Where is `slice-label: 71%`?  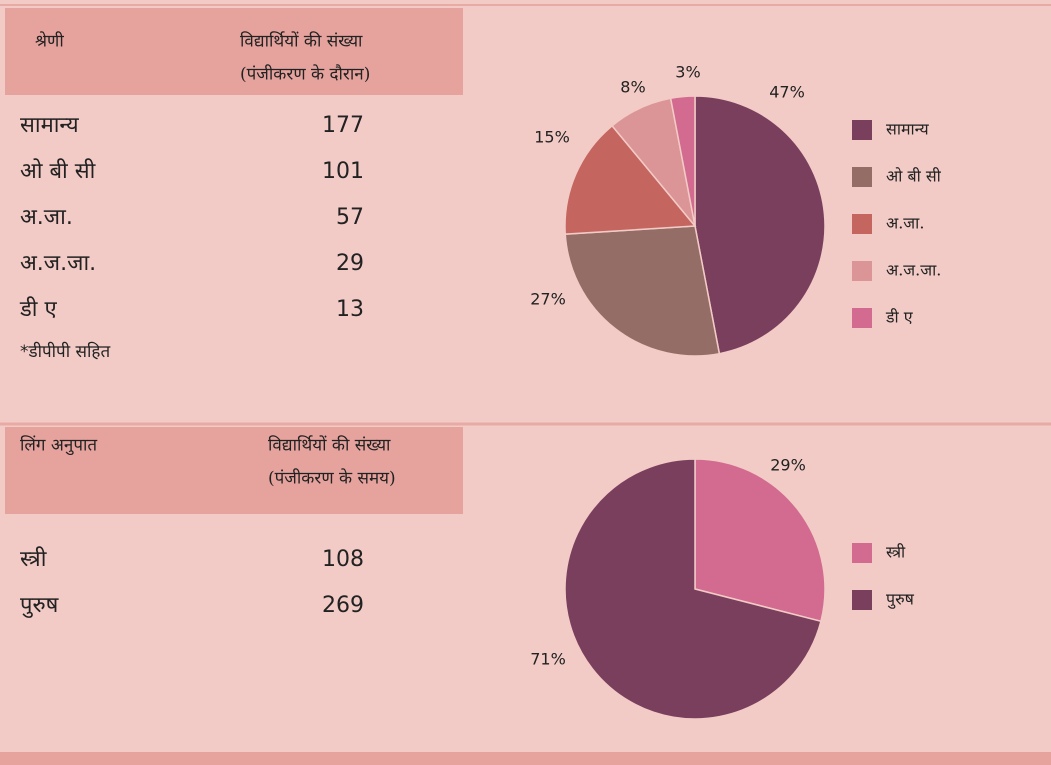
slice-label: 71% is located at coordinates (548, 659).